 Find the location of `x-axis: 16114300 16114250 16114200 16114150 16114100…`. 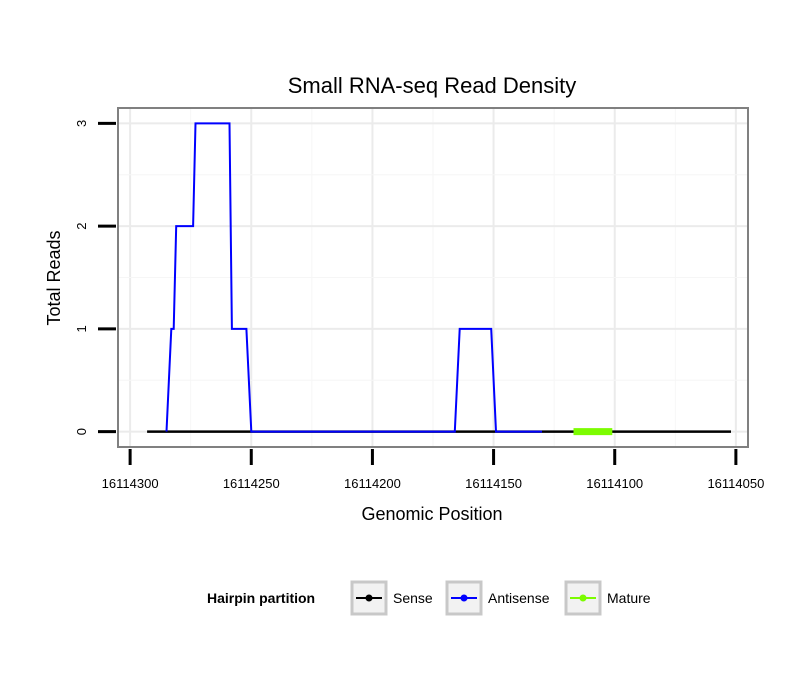

x-axis: 16114300 16114250 16114200 16114150 16114100… is located at coordinates (433, 470).